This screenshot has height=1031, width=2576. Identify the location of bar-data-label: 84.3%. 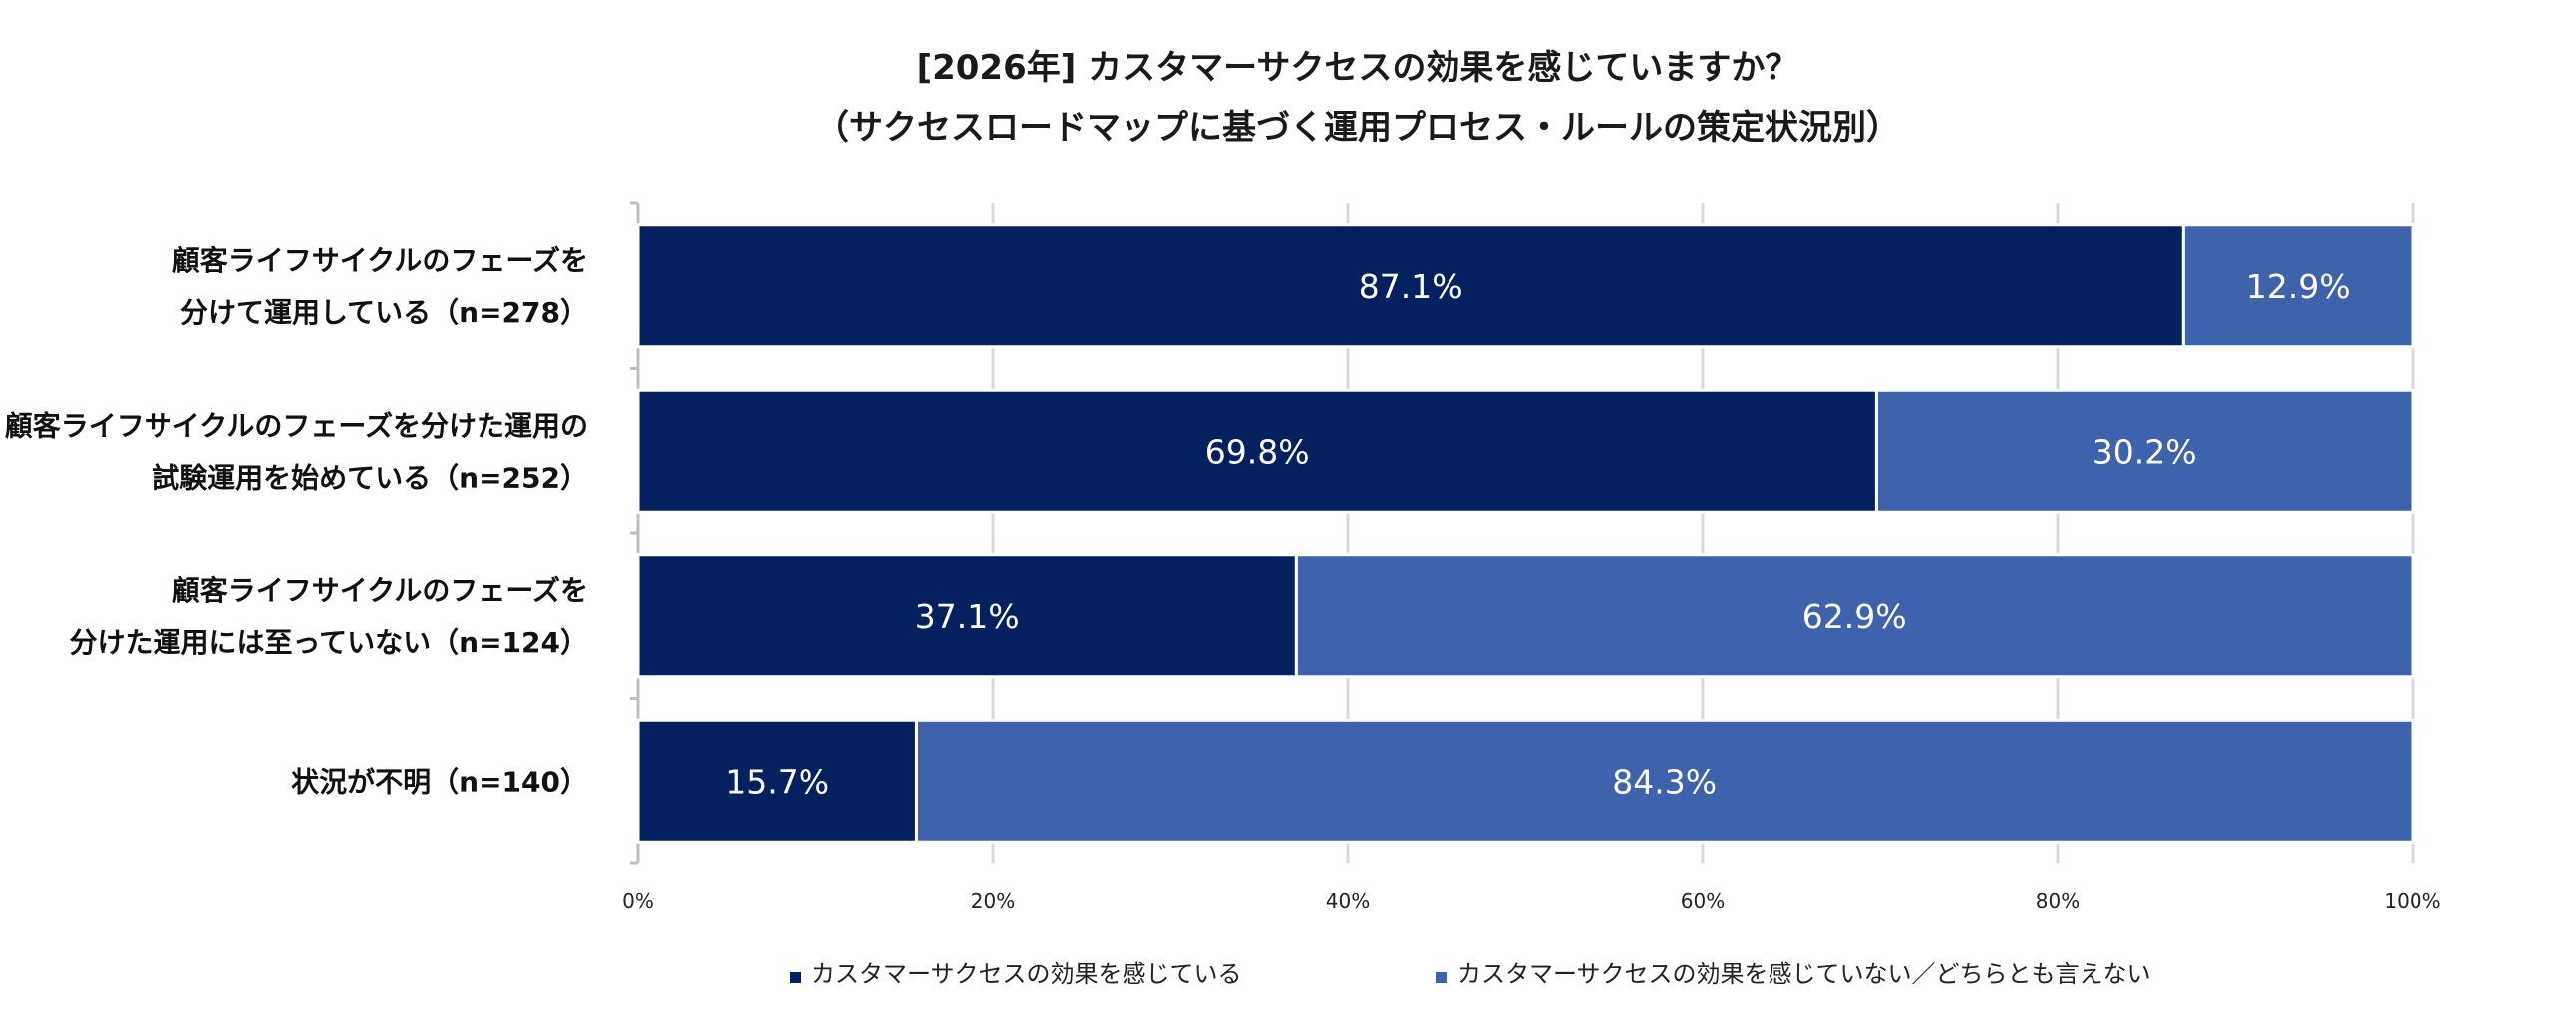
(1664, 781).